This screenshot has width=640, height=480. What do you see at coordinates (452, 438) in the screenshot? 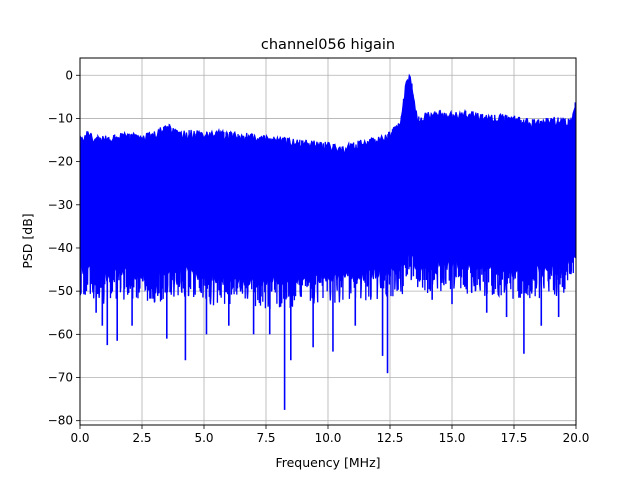
I see `x-tick-label: 15.0` at bounding box center [452, 438].